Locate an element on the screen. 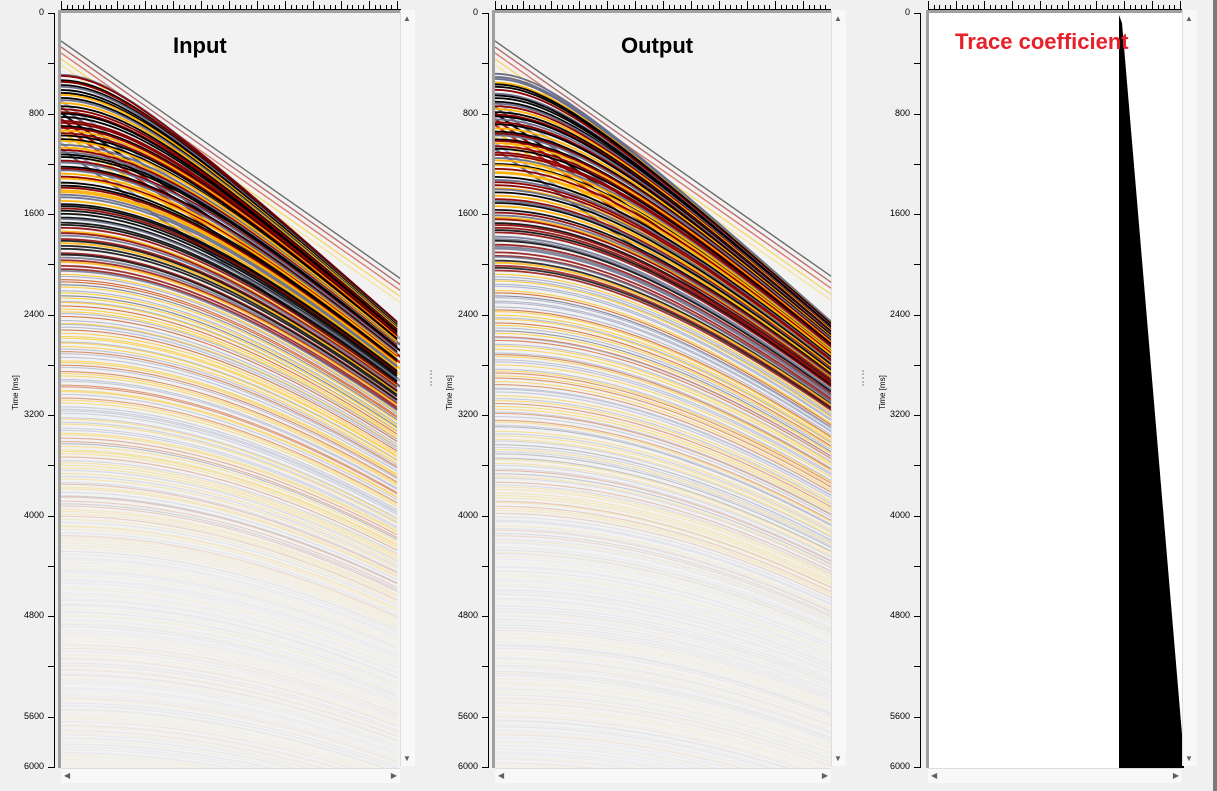 The height and width of the screenshot is (791, 1217). top-ruler is located at coordinates (663, 5).